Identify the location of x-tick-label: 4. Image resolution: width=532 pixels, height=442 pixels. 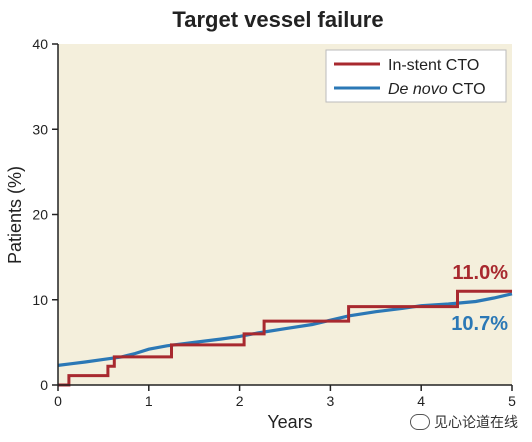
(421, 401).